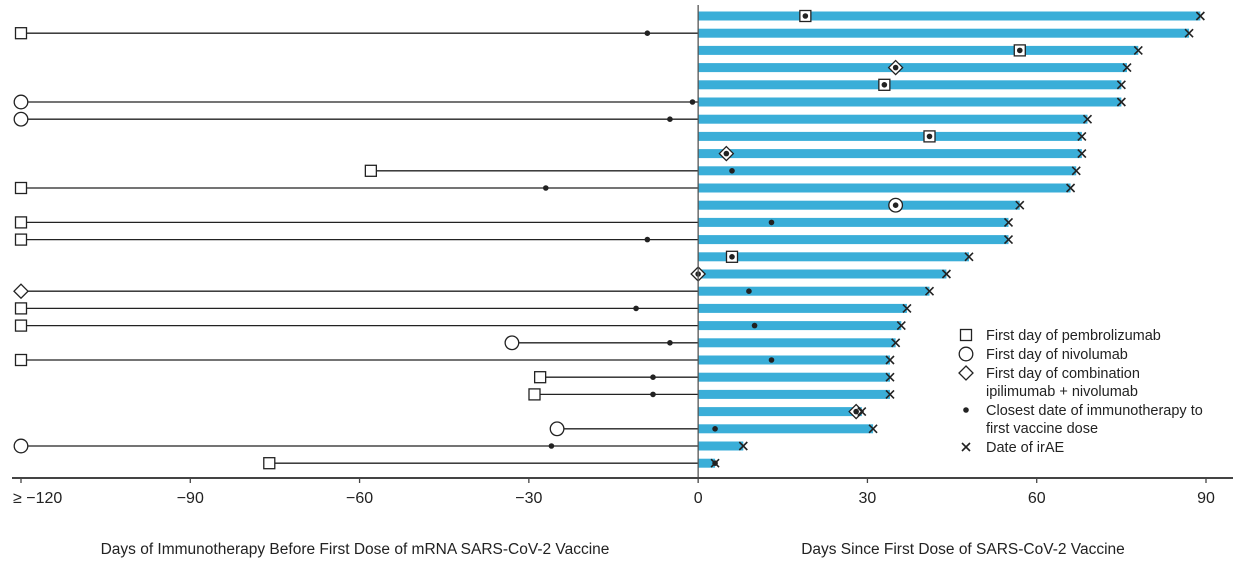 This screenshot has width=1243, height=564. Describe the element at coordinates (1057, 355) in the screenshot. I see `legend-label: First day of nivolumab` at that location.